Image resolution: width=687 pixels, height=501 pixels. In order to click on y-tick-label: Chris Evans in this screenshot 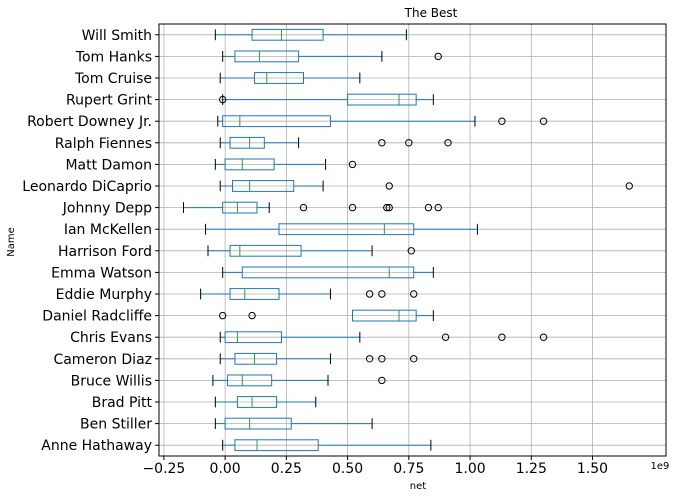, I will do `click(111, 338)`.